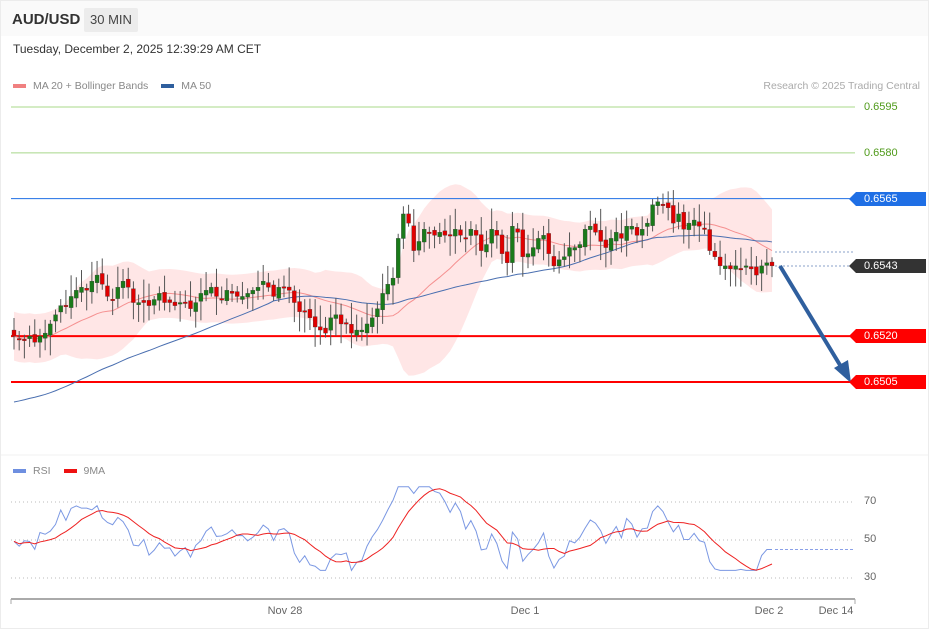 This screenshot has height=629, width=929. What do you see at coordinates (19, 471) in the screenshot?
I see `rsi-swatch-icon` at bounding box center [19, 471].